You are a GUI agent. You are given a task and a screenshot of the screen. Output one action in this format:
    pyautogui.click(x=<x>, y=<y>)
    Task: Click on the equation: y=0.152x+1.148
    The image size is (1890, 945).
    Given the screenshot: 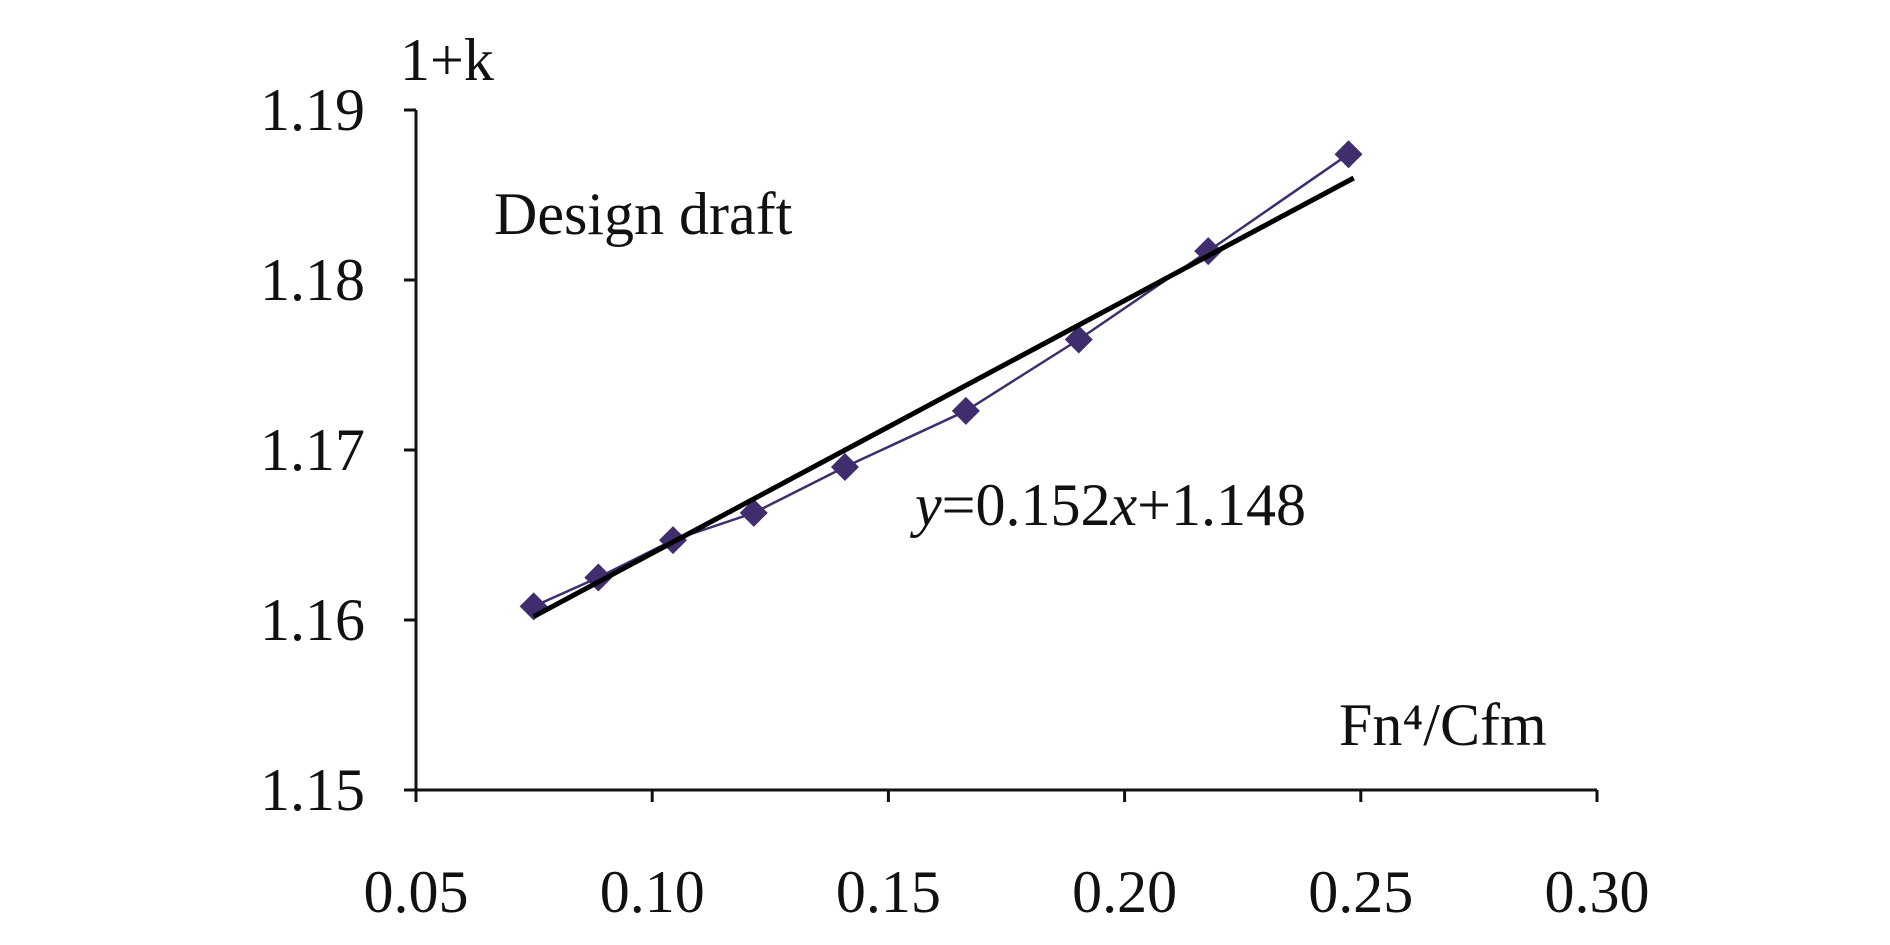 What is the action you would take?
    pyautogui.click(x=1107, y=505)
    